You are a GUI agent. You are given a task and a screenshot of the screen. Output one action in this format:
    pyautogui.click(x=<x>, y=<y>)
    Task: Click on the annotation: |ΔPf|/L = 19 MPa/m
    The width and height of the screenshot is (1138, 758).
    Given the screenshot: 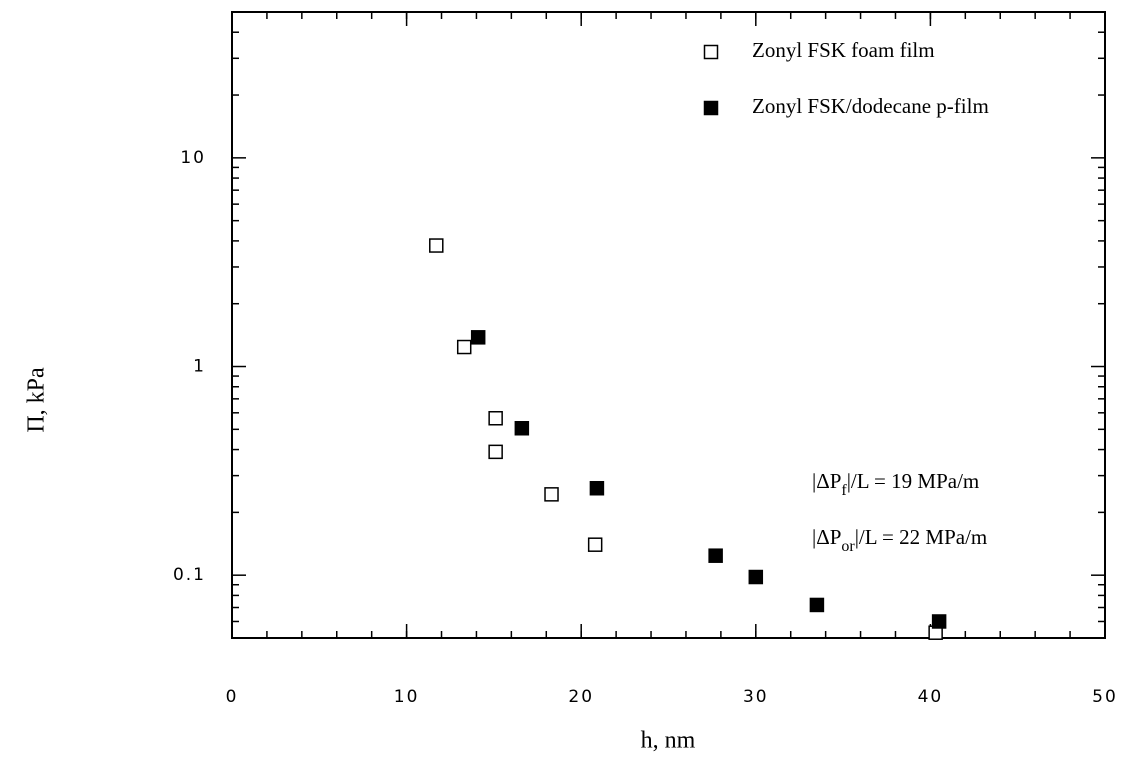 What is the action you would take?
    pyautogui.click(x=895, y=484)
    